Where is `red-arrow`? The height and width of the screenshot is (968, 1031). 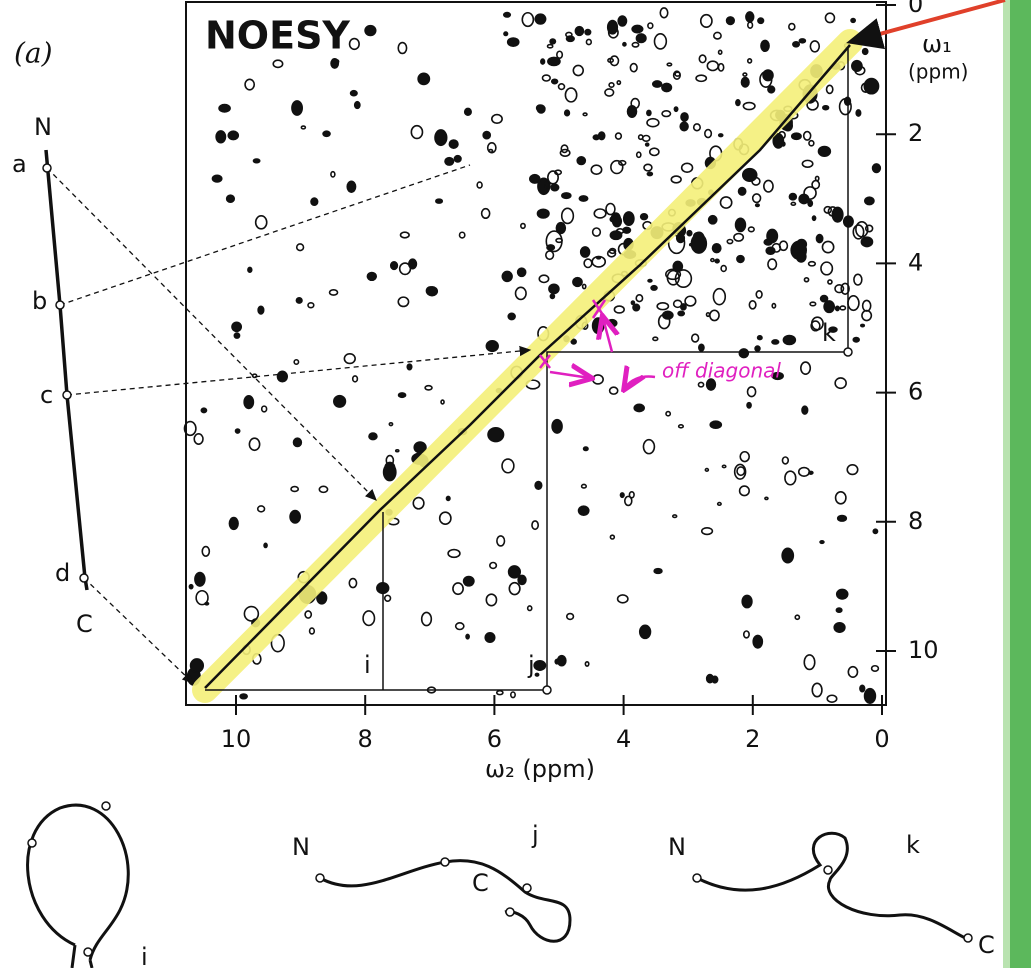 red-arrow is located at coordinates (926, 25).